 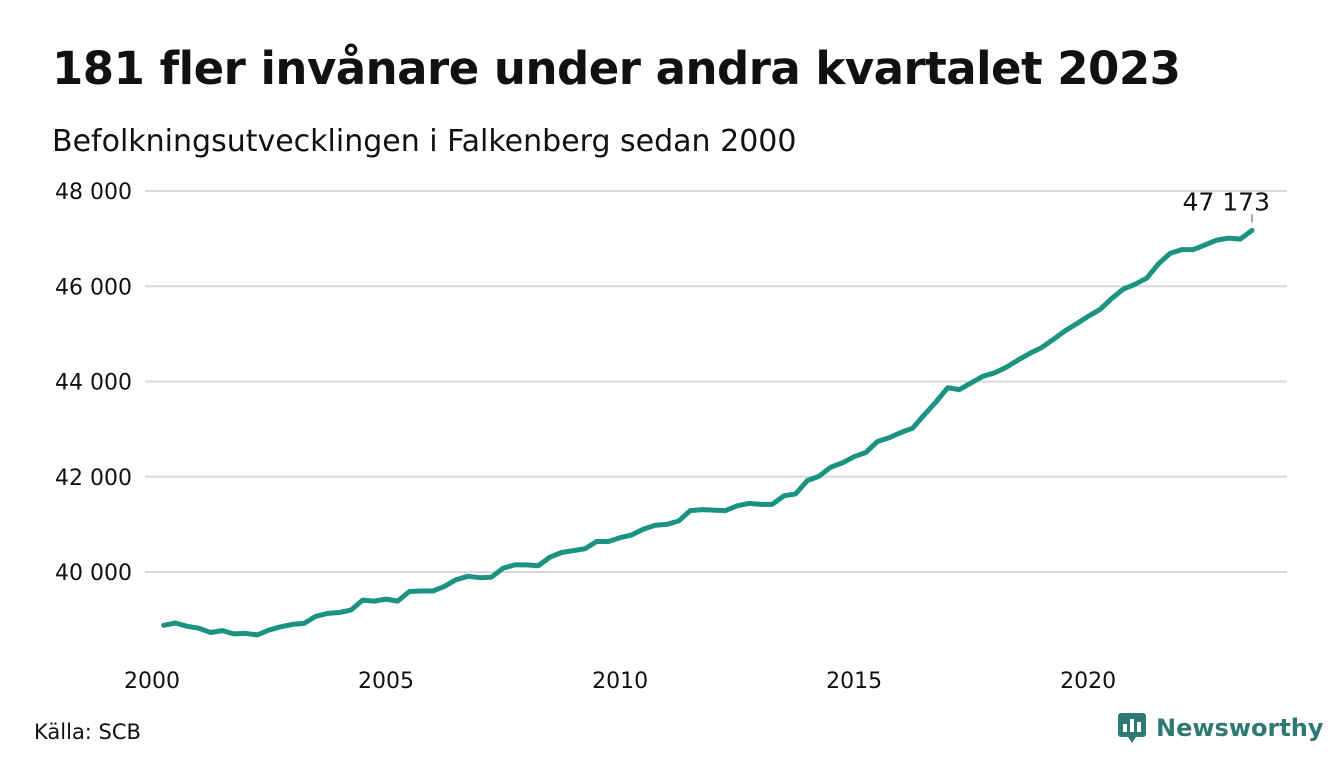 What do you see at coordinates (93, 573) in the screenshot?
I see `y-tick-label: 40 000` at bounding box center [93, 573].